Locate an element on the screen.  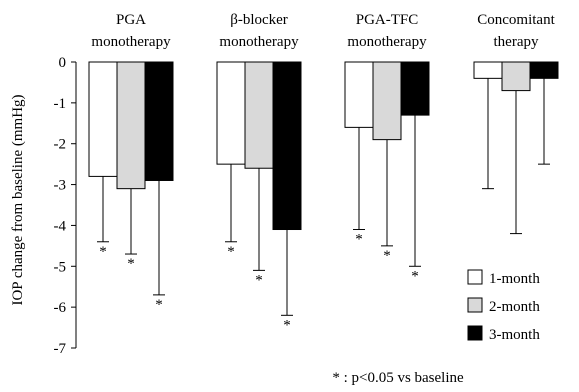
category-label-1-line-1: PGA is located at coordinates (131, 20).